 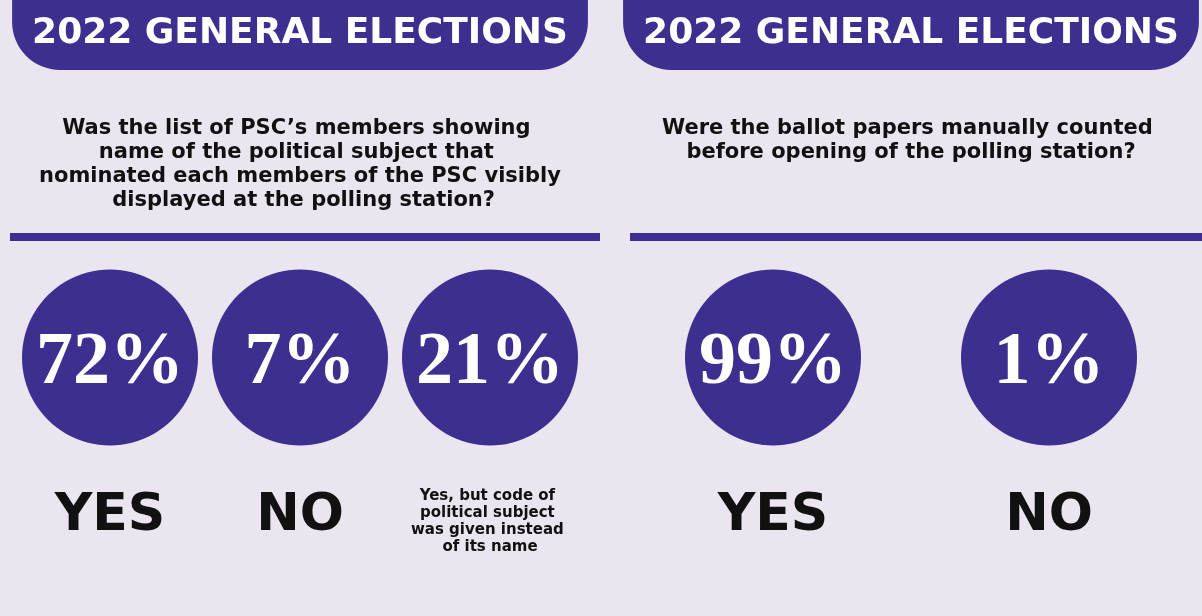 What do you see at coordinates (490, 520) in the screenshot?
I see `category-label: Yes, but code of political subject was given instead of its name` at bounding box center [490, 520].